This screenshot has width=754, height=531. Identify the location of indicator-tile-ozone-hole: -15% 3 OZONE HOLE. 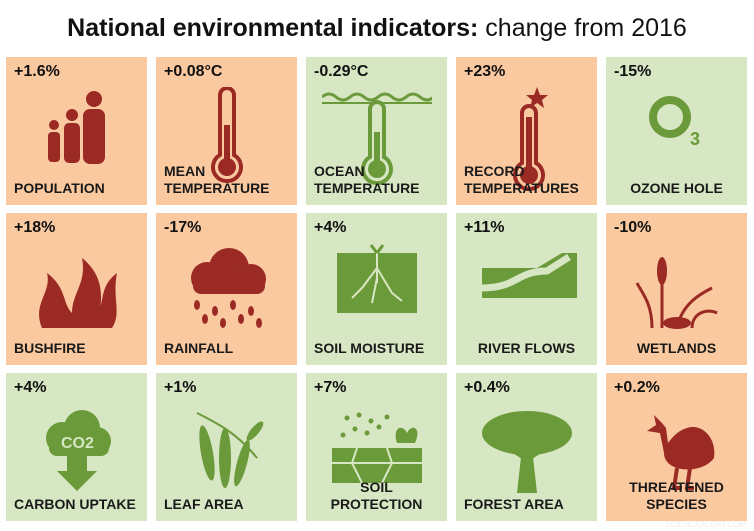
(676, 131).